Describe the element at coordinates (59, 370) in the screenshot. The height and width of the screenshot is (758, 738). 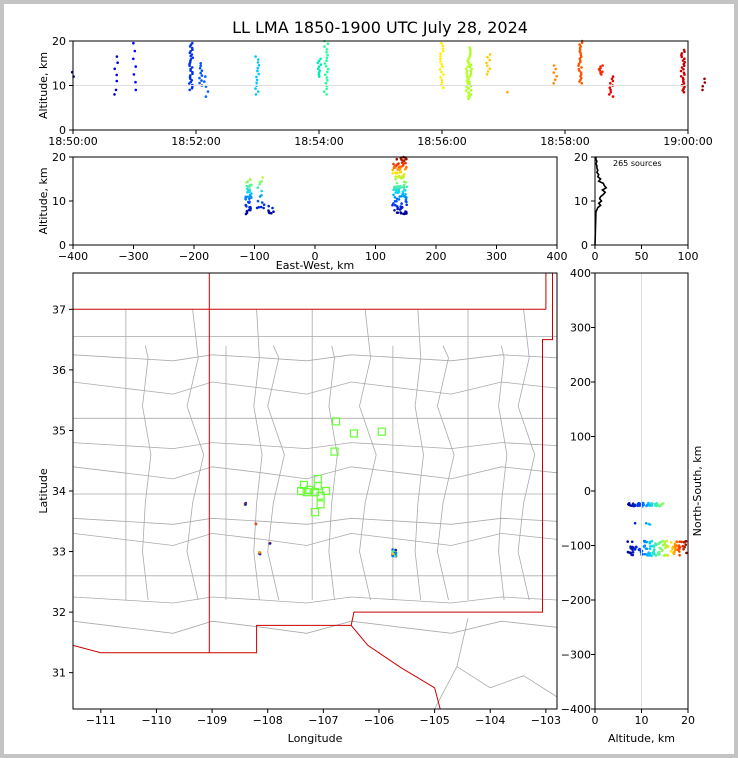
I see `map-y-tick-label: 36` at that location.